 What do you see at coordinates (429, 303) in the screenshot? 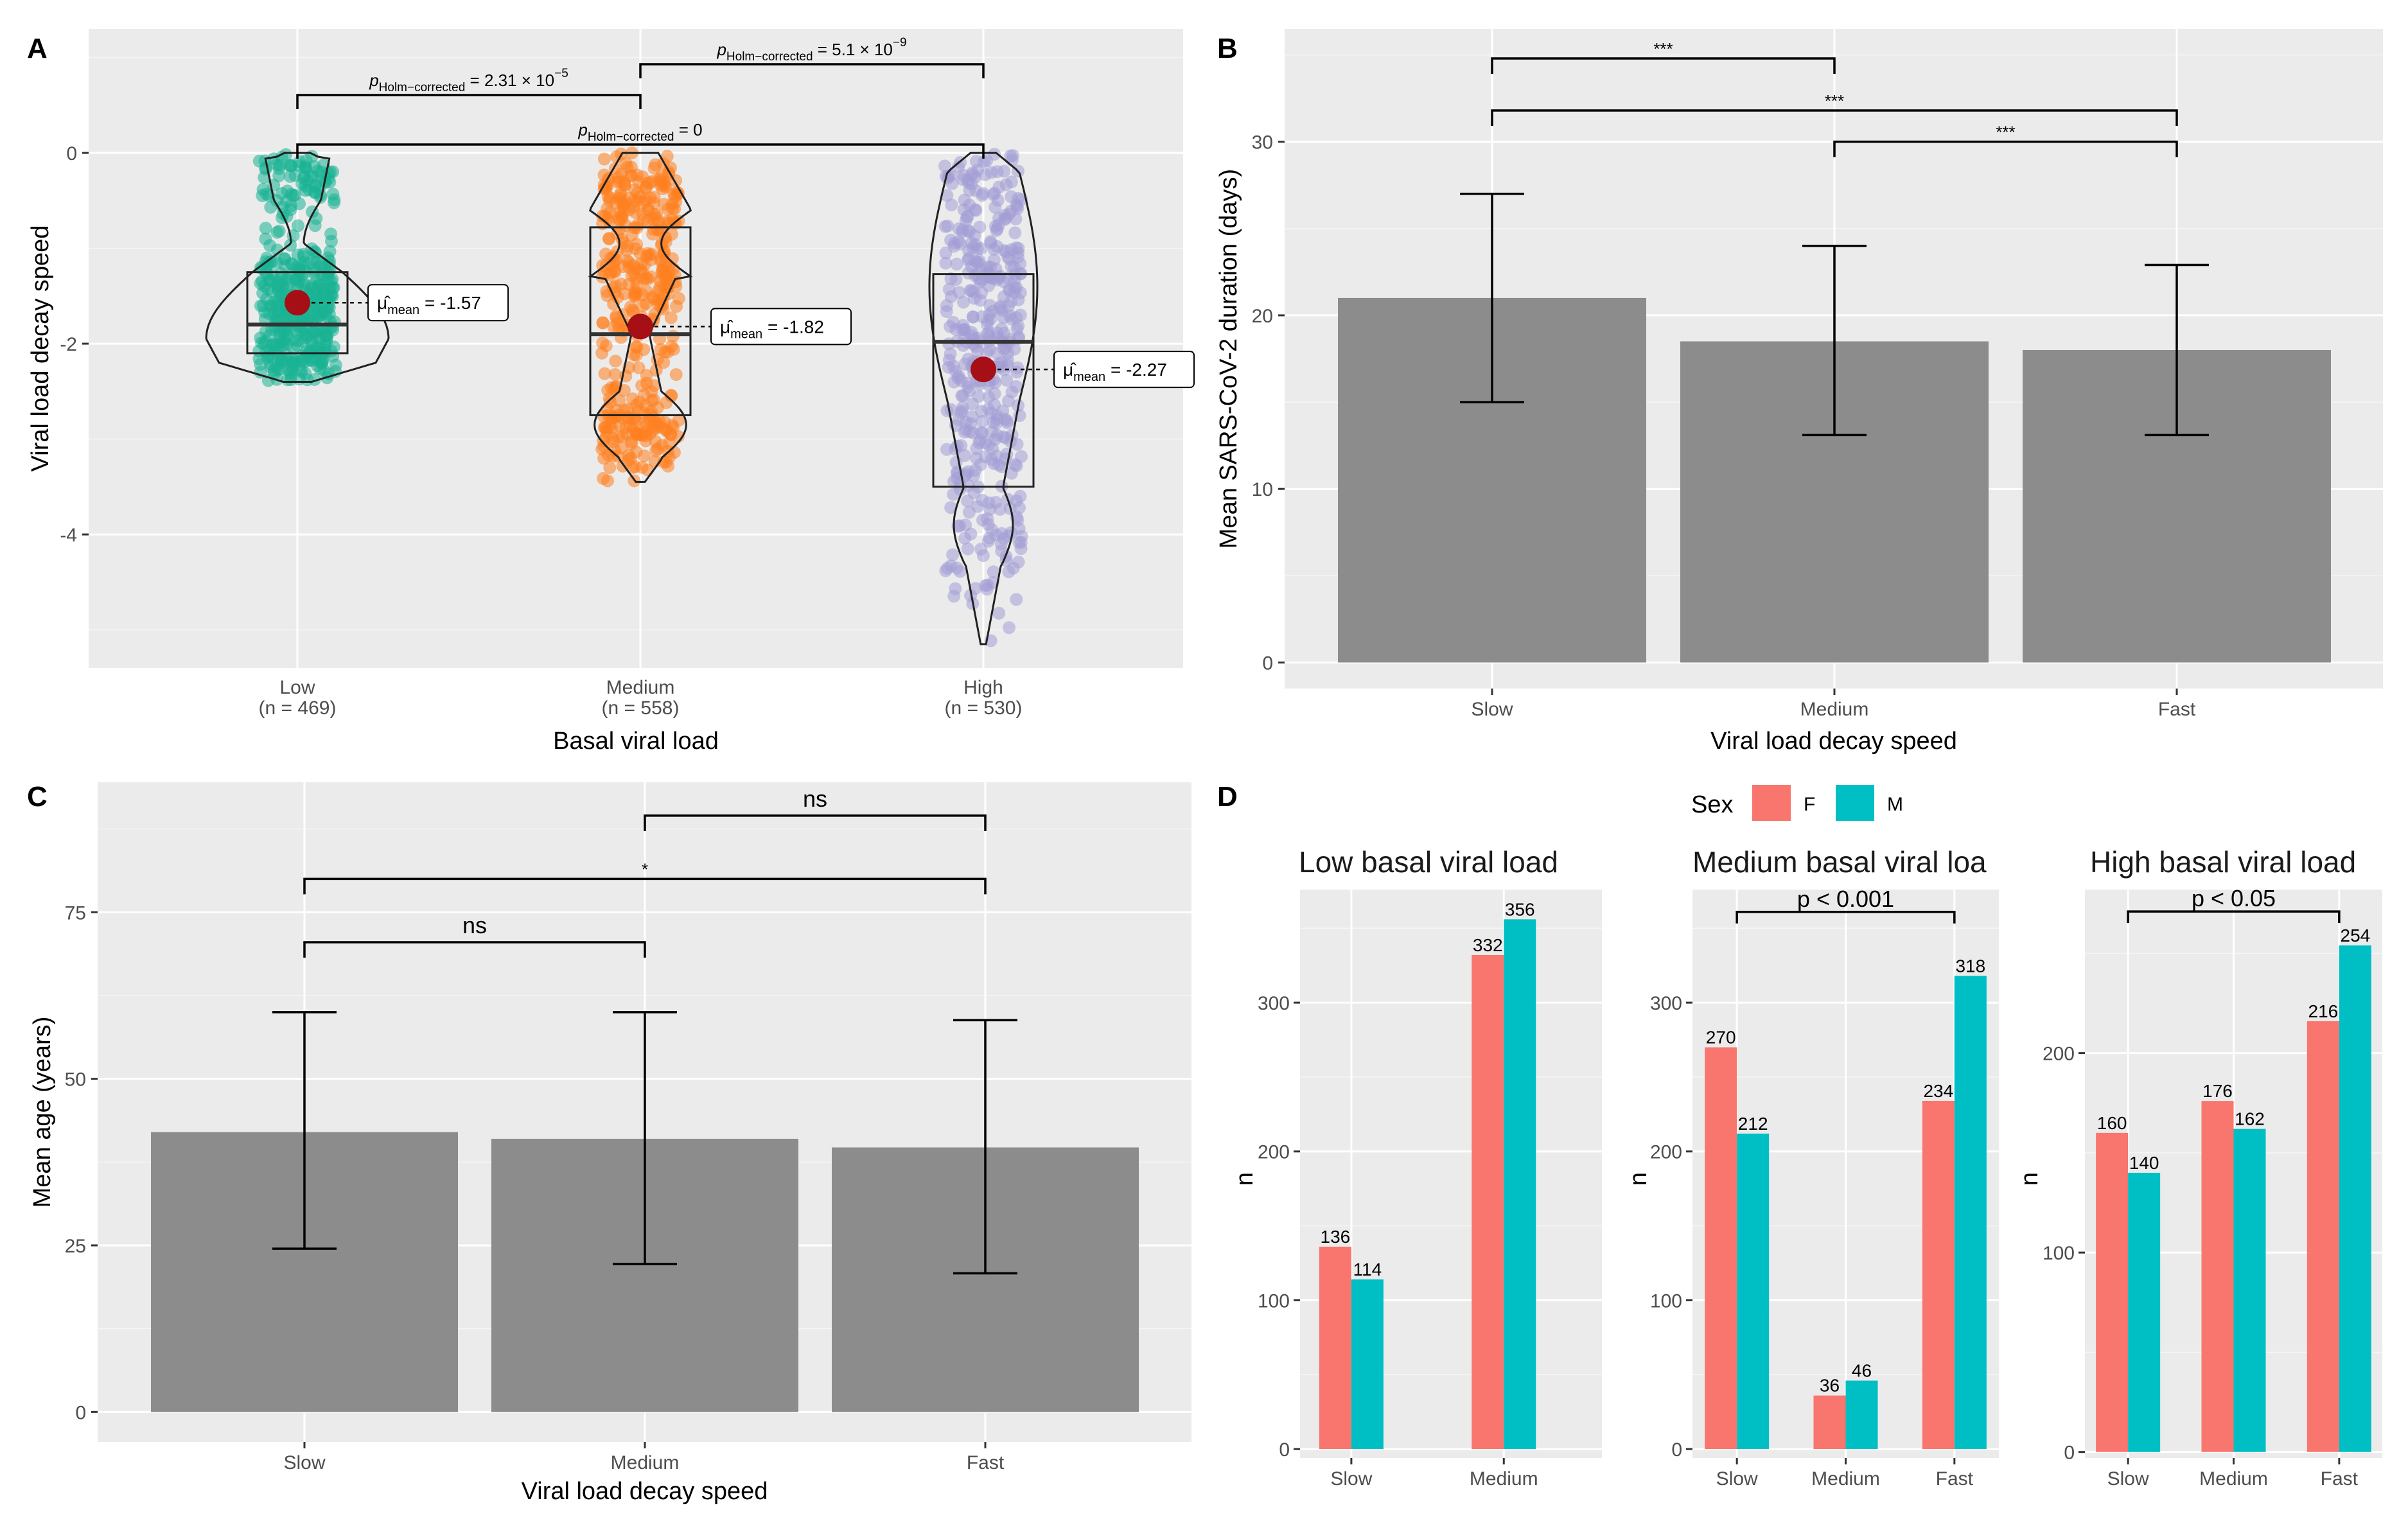
I see `mean-equals: =` at bounding box center [429, 303].